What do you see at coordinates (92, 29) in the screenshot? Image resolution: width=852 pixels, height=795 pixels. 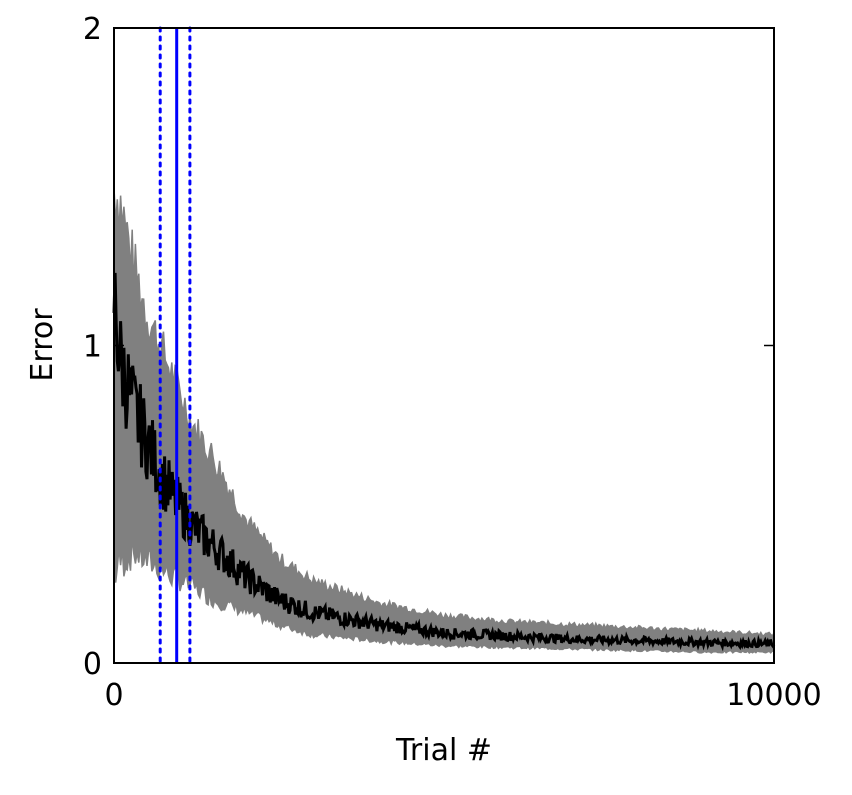 I see `y-tick-label: 2` at bounding box center [92, 29].